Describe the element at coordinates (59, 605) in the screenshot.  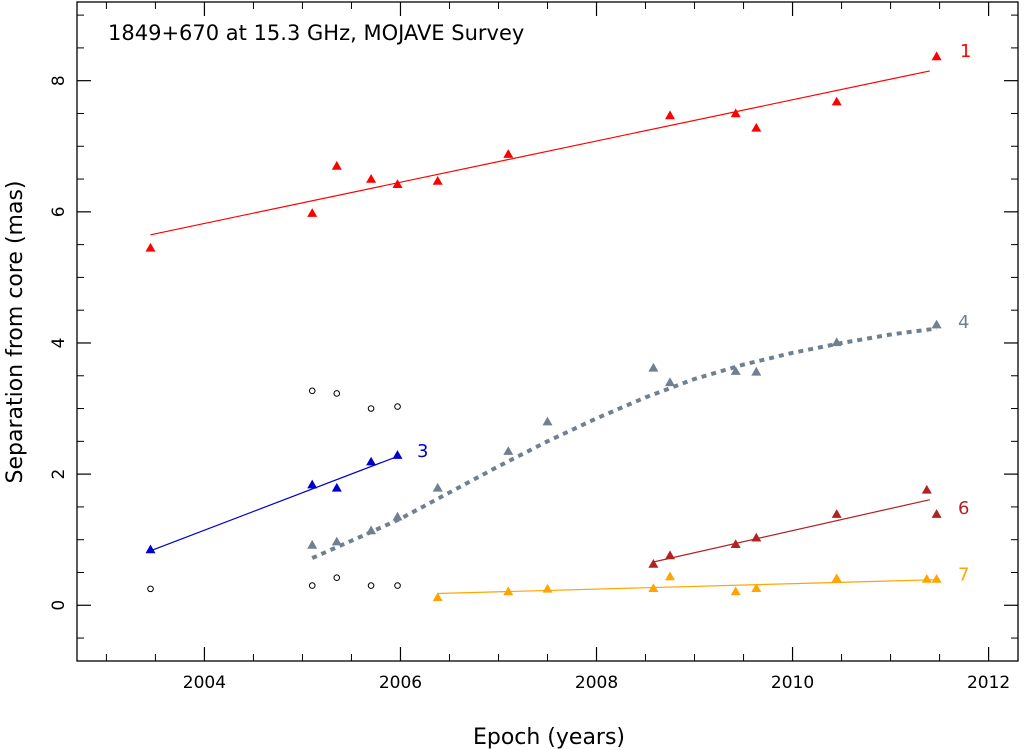
I see `y-tick-label: 0` at that location.